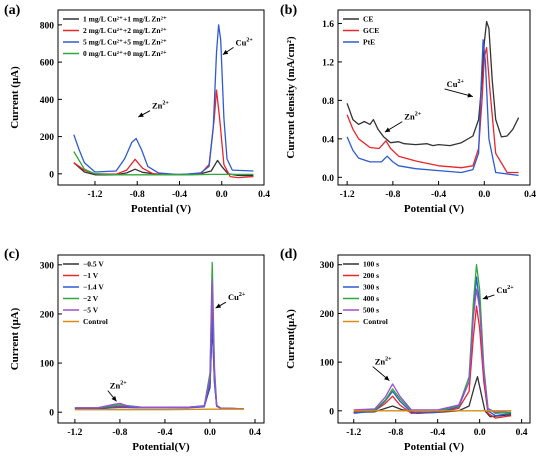  Describe the element at coordinates (291, 339) in the screenshot. I see `y-axis-title: Current(μA)` at that location.